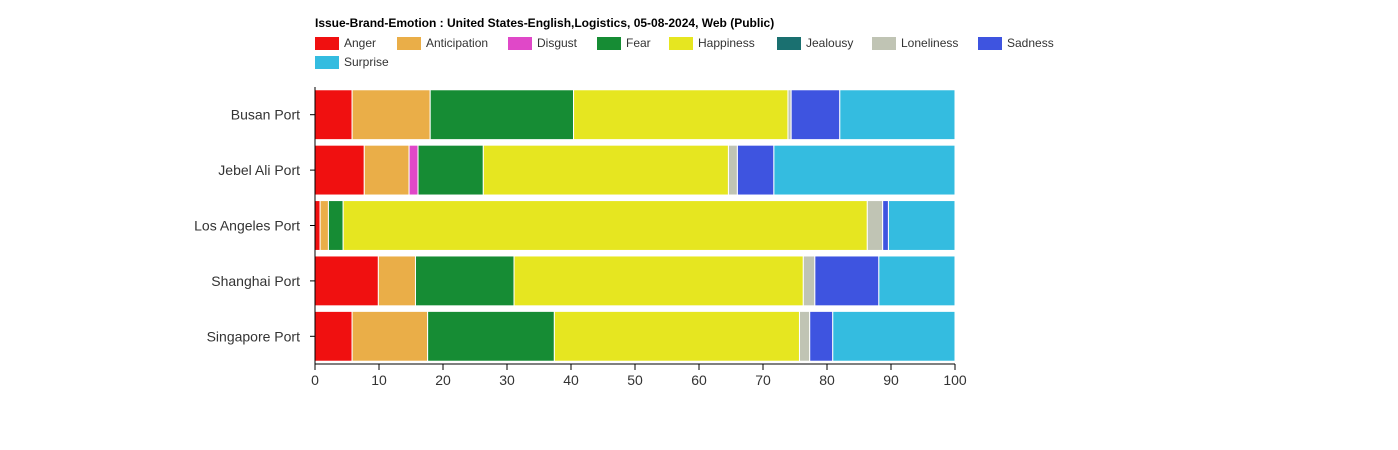 The image size is (1398, 450). Describe the element at coordinates (1030, 43) in the screenshot. I see `legend-label: Sadness` at that location.